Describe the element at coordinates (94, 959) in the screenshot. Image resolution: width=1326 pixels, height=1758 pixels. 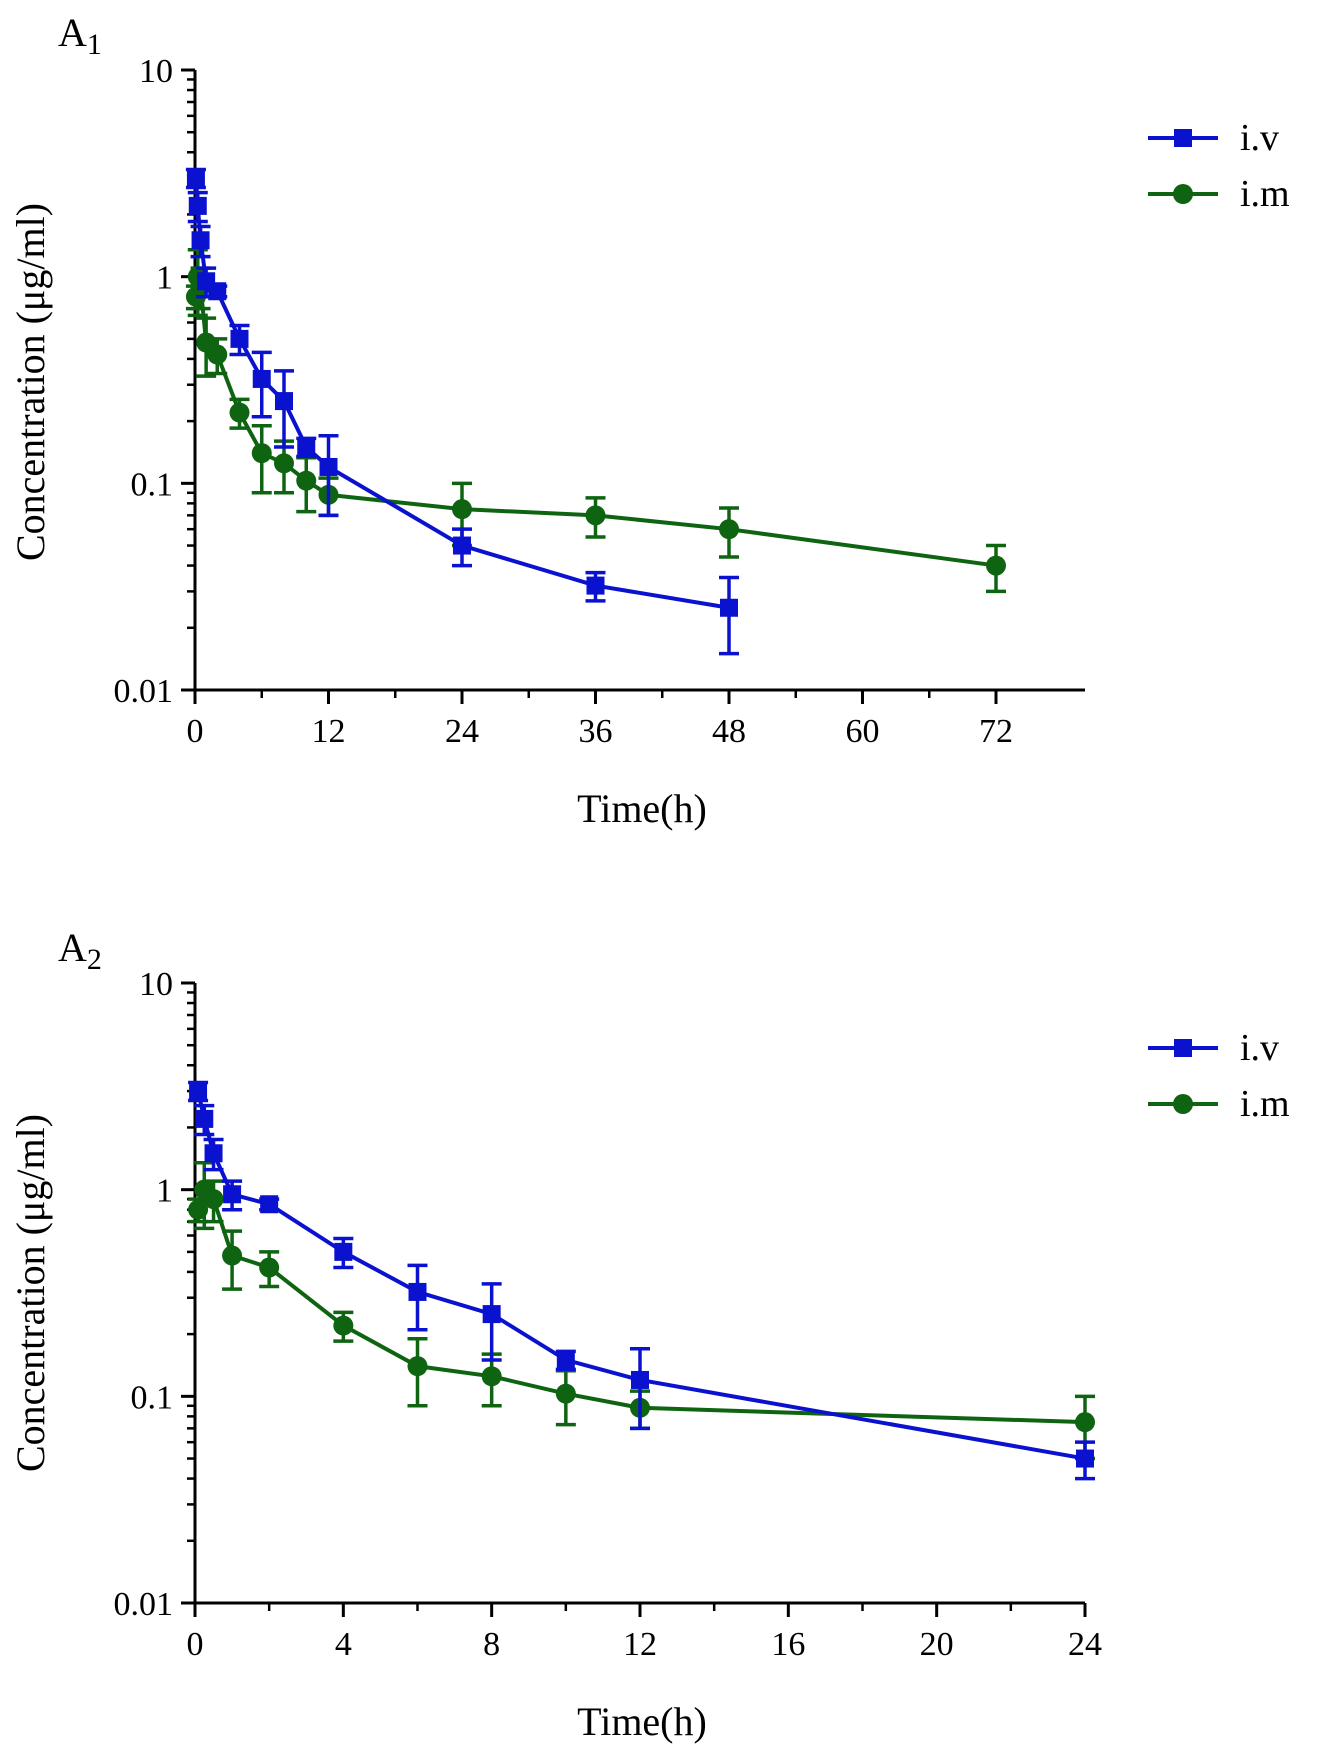
I see `panel-label-subscript: 2` at that location.